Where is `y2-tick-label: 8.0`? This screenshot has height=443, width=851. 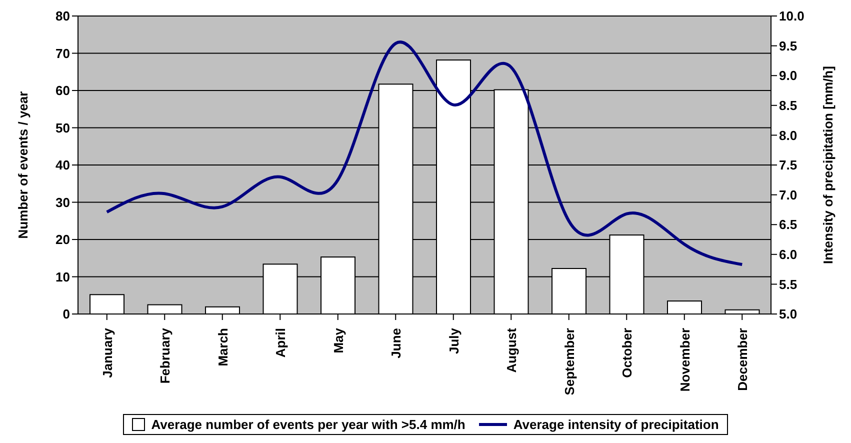 y2-tick-label: 8.0 is located at coordinates (788, 135).